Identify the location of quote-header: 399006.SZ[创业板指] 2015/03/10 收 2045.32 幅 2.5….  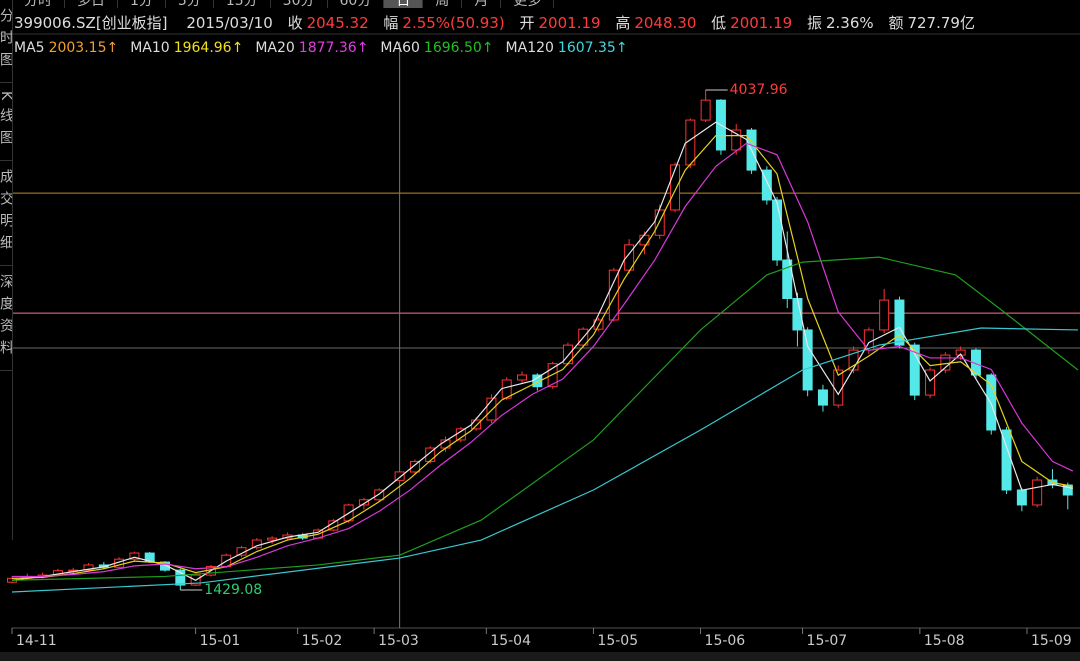
(499, 22).